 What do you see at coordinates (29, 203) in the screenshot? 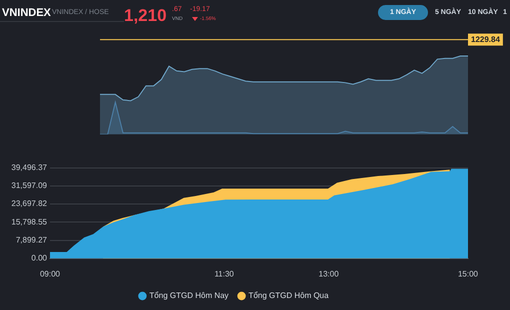
I see `y-tick-label: 23,697.82` at bounding box center [29, 203].